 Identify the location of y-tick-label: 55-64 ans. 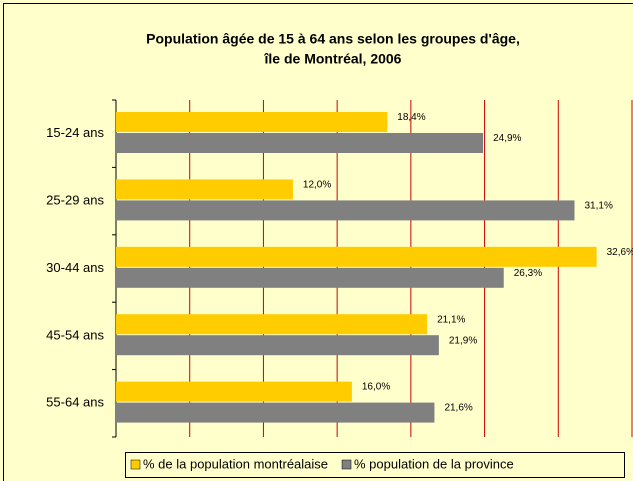
(75, 402).